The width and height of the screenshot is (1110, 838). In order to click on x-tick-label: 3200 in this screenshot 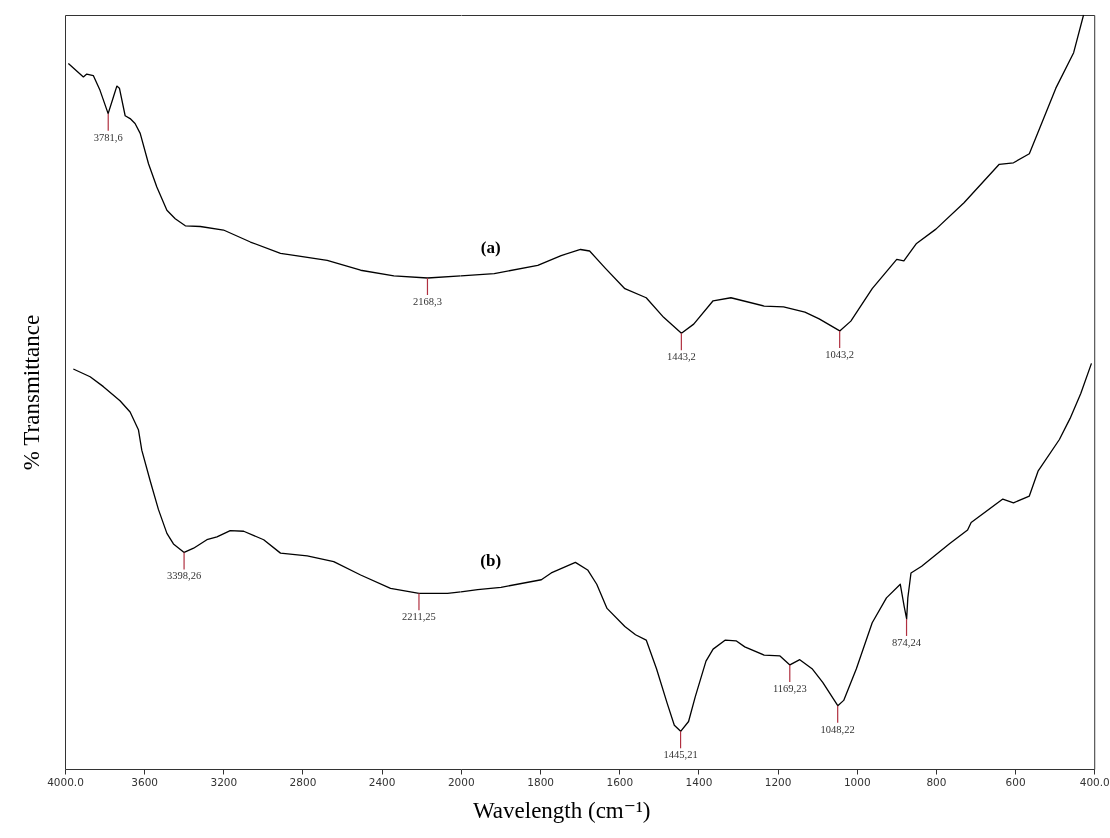, I will do `click(224, 781)`.